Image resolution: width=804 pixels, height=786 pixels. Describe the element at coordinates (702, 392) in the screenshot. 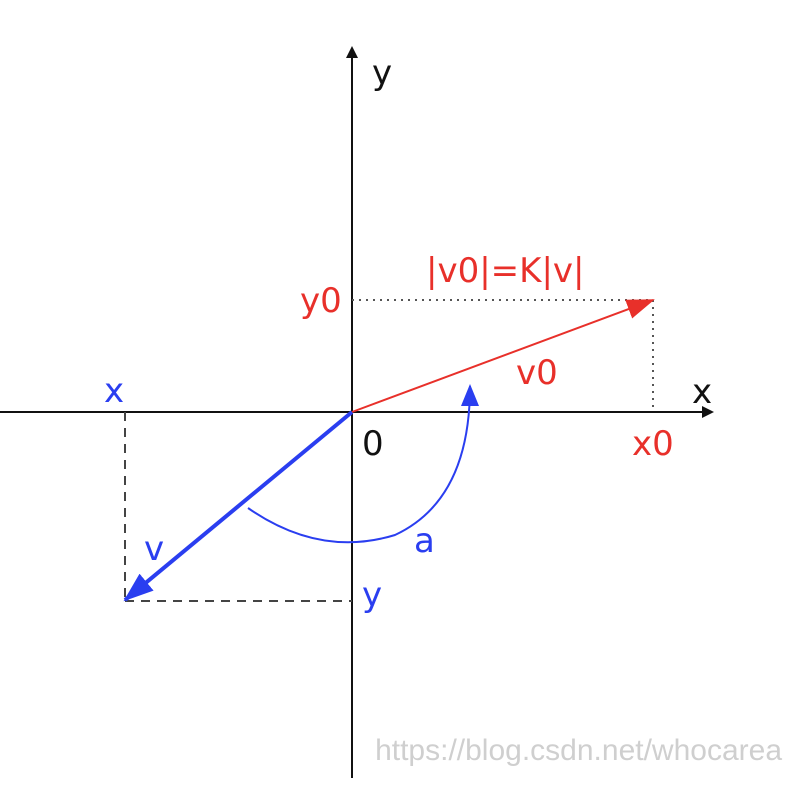

I see `x-axis-label: x` at that location.